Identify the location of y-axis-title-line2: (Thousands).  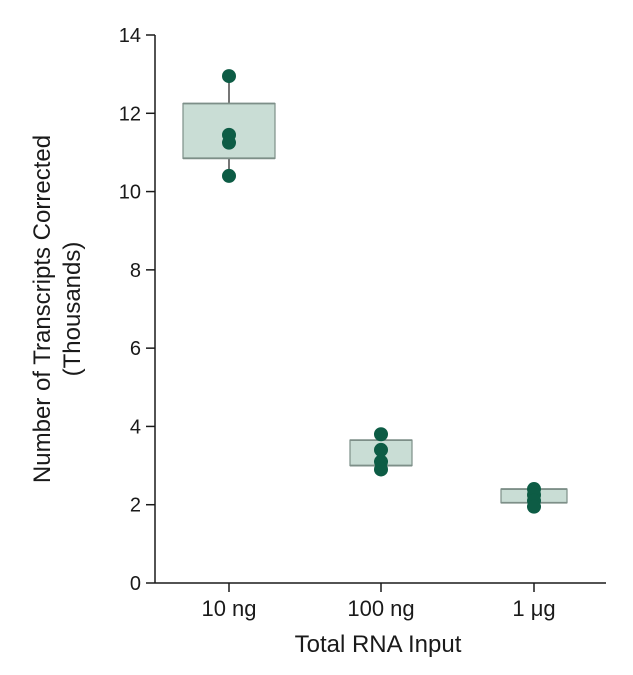
(72, 309).